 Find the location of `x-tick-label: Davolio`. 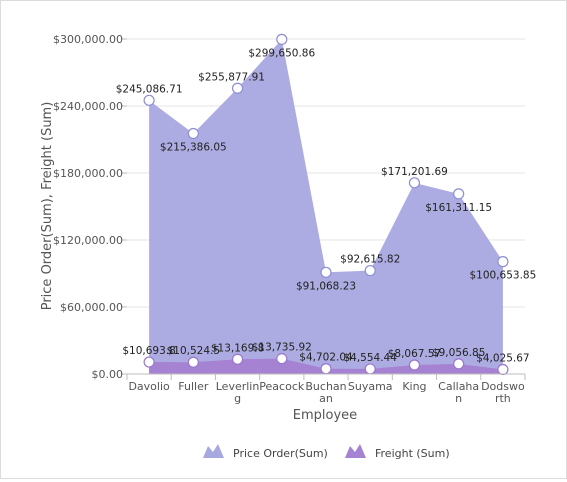

x-tick-label: Davolio is located at coordinates (149, 386).